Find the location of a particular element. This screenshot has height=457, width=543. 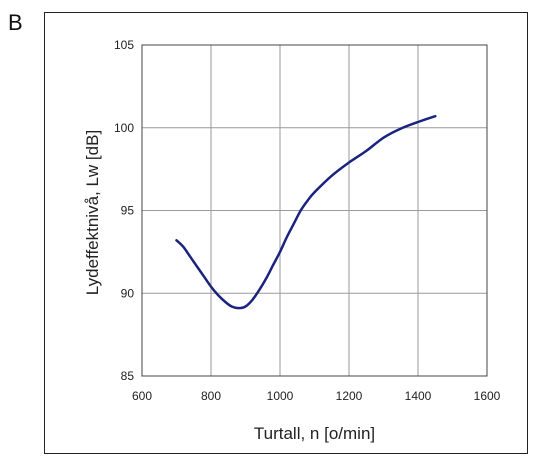

x-tick-label: 1200 is located at coordinates (349, 396).